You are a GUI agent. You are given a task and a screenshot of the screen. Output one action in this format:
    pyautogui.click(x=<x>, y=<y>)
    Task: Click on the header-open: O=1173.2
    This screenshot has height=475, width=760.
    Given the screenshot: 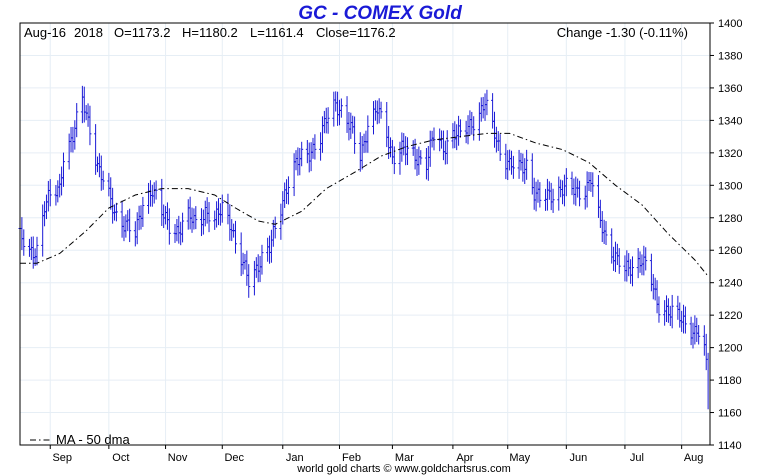 What is the action you would take?
    pyautogui.click(x=142, y=32)
    